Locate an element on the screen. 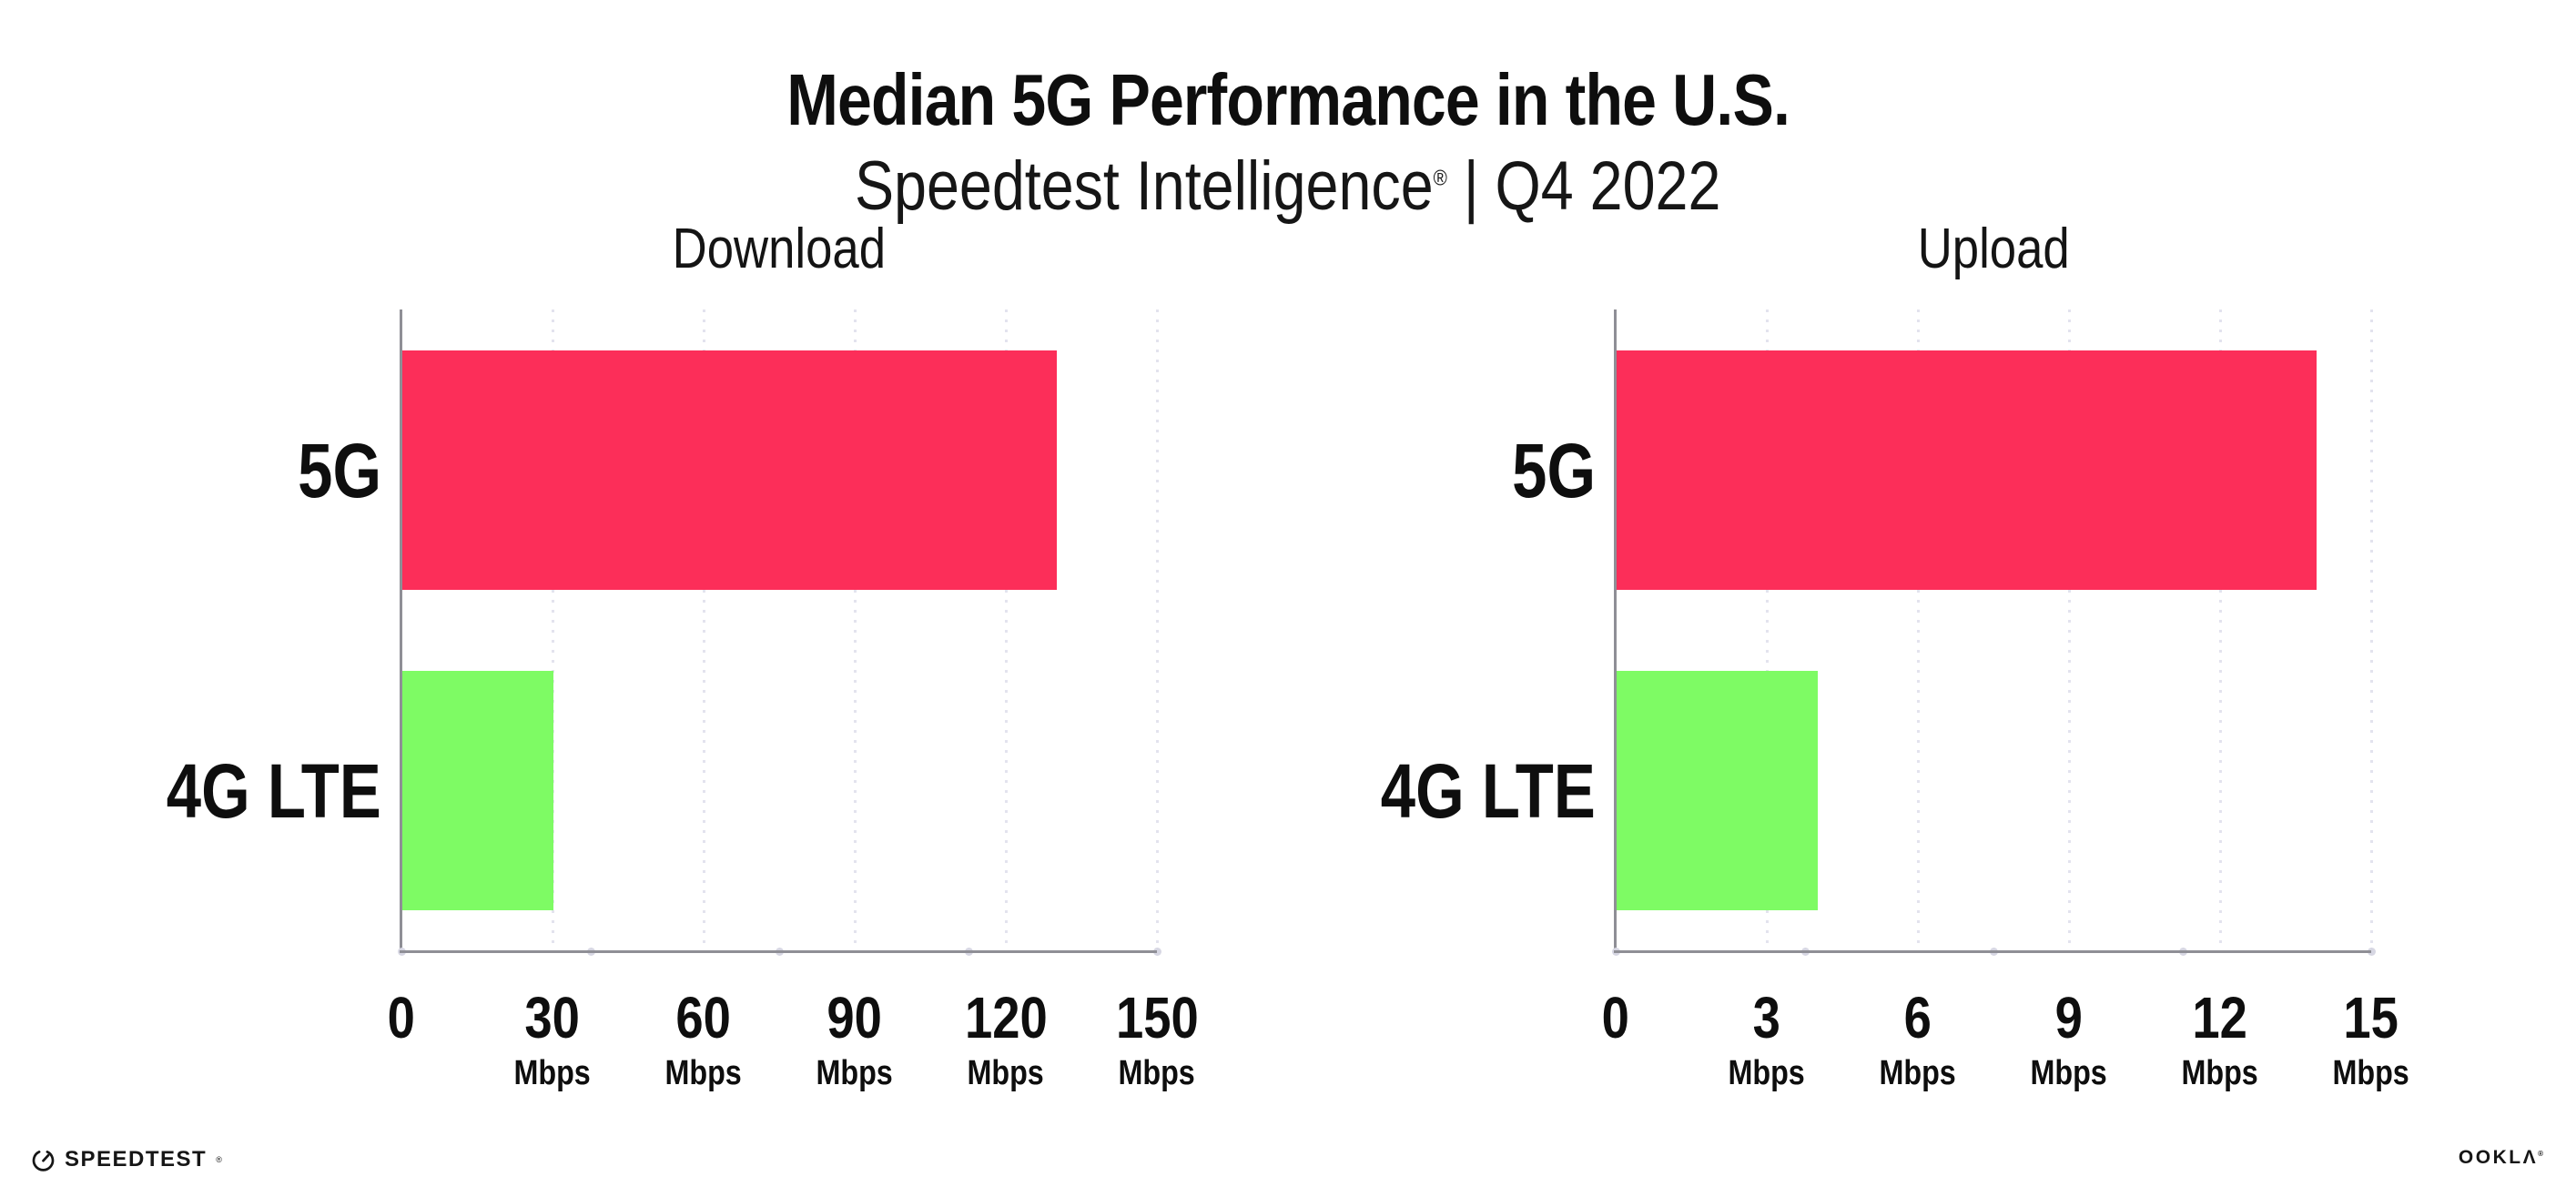 This screenshot has width=2576, height=1197. x-tick-label-15: 15 Mbps is located at coordinates (2371, 1040).